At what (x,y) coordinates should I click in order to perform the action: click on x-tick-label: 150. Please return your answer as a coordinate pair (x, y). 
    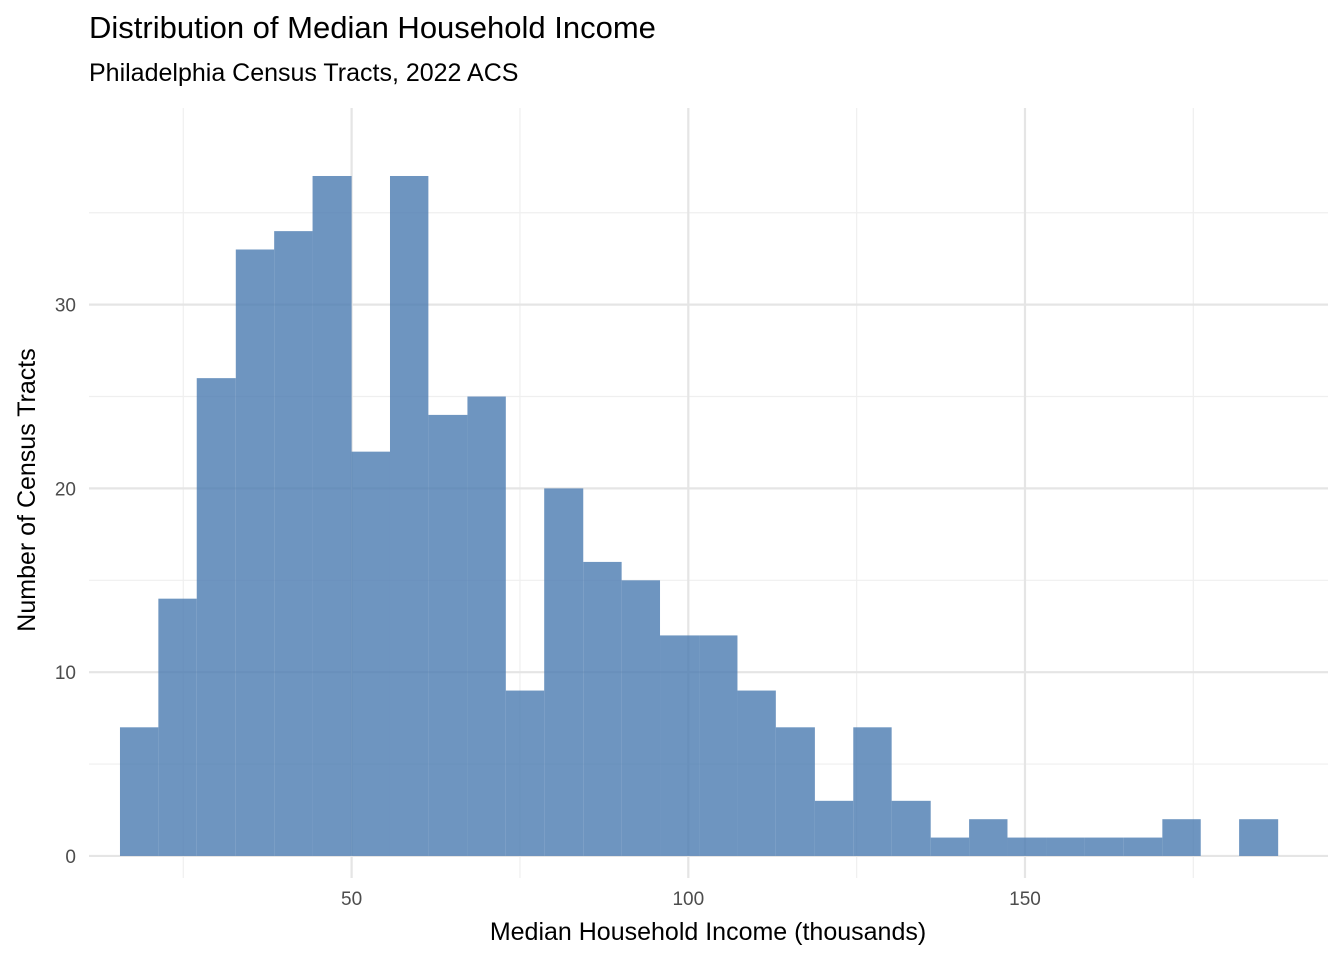
    Looking at the image, I should click on (1025, 899).